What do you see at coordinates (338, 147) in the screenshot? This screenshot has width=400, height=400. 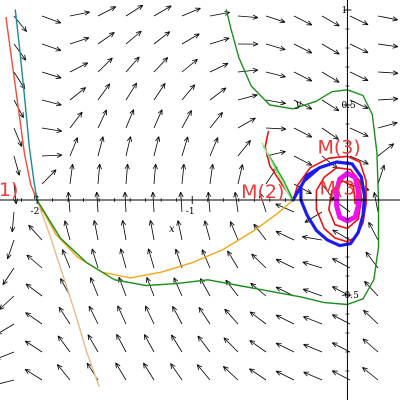 I see `point-label-2: M(3)` at bounding box center [338, 147].